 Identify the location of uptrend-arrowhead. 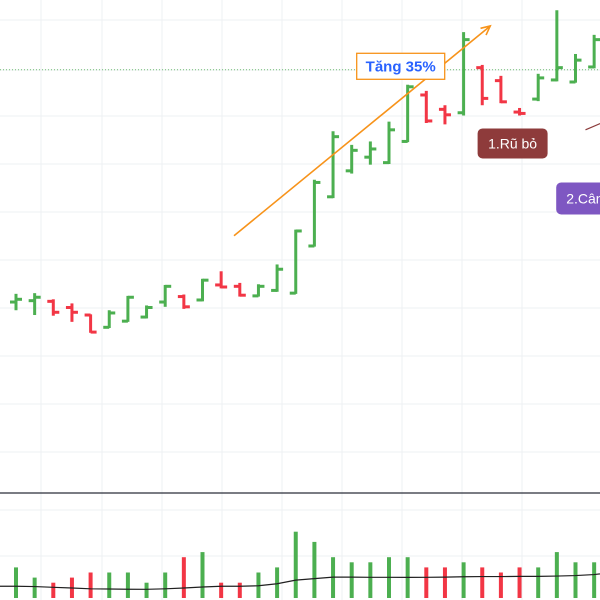
(486, 30).